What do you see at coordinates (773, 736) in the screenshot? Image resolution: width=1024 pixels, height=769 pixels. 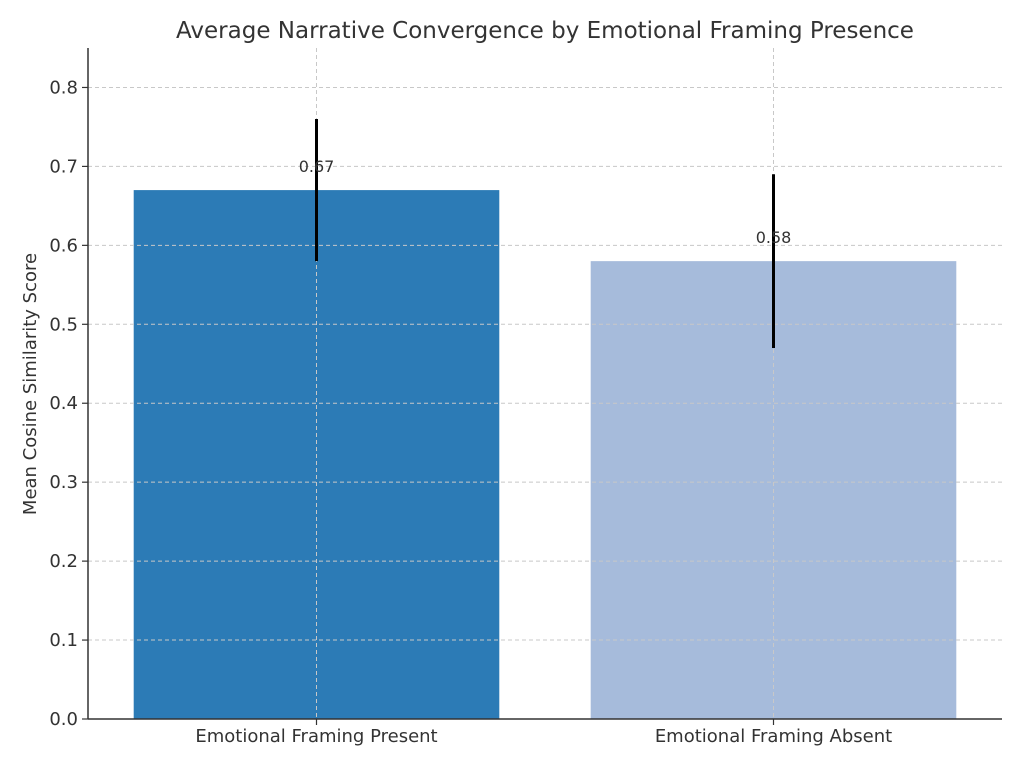 I see `x-tick-label: Emotional Framing Absent` at bounding box center [773, 736].